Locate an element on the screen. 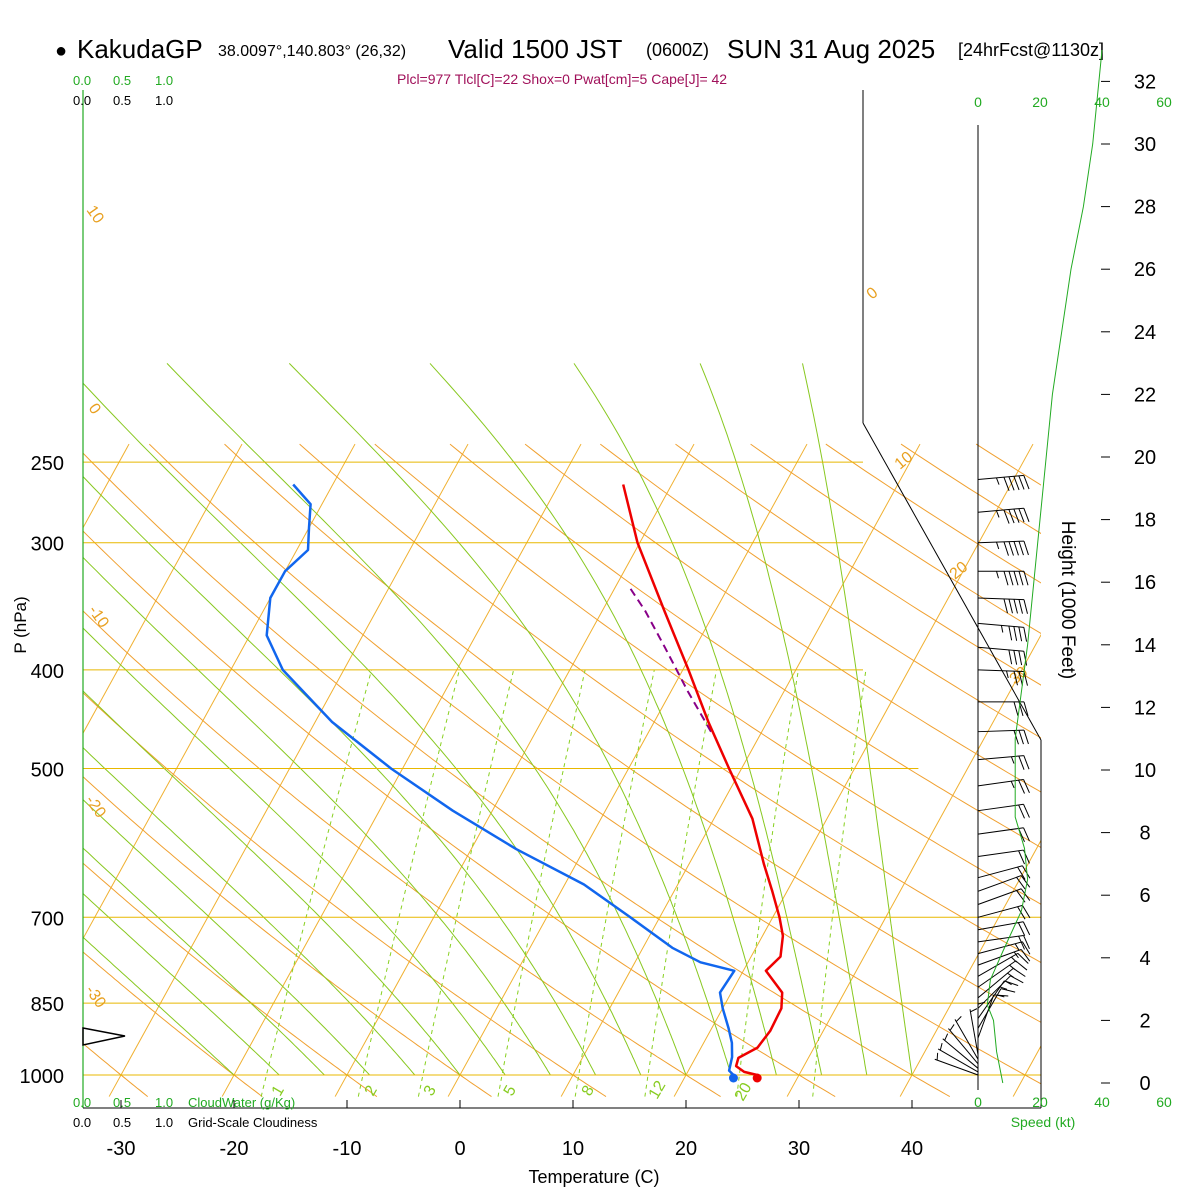 This screenshot has height=1200, width=1200. zulu-time: (0600Z) is located at coordinates (677, 50).